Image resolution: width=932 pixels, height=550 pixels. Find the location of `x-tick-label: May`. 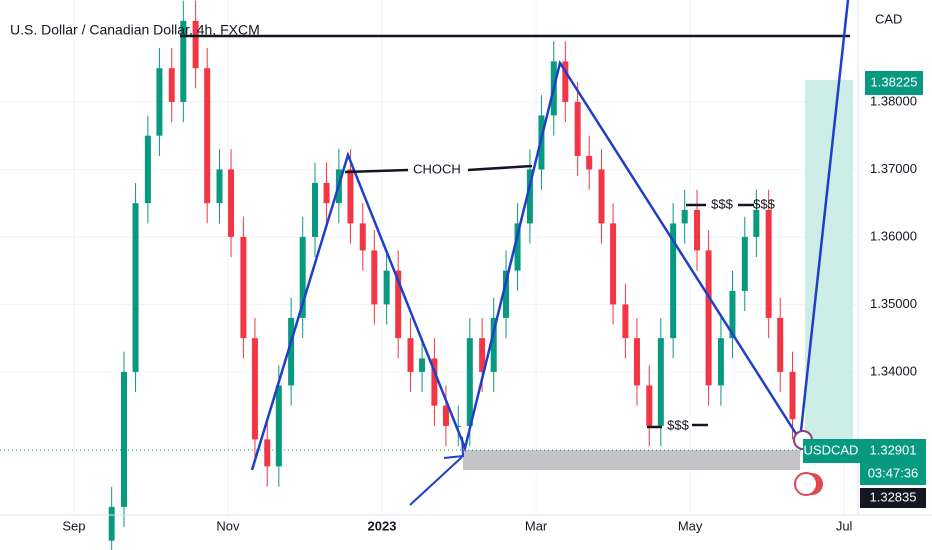

x-tick-label: May is located at coordinates (690, 525).